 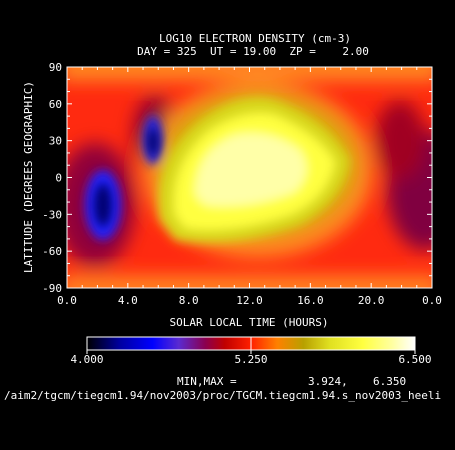 I want to click on x-axis-label: SOLAR LOCAL TIME (HOURS), so click(x=249, y=322).